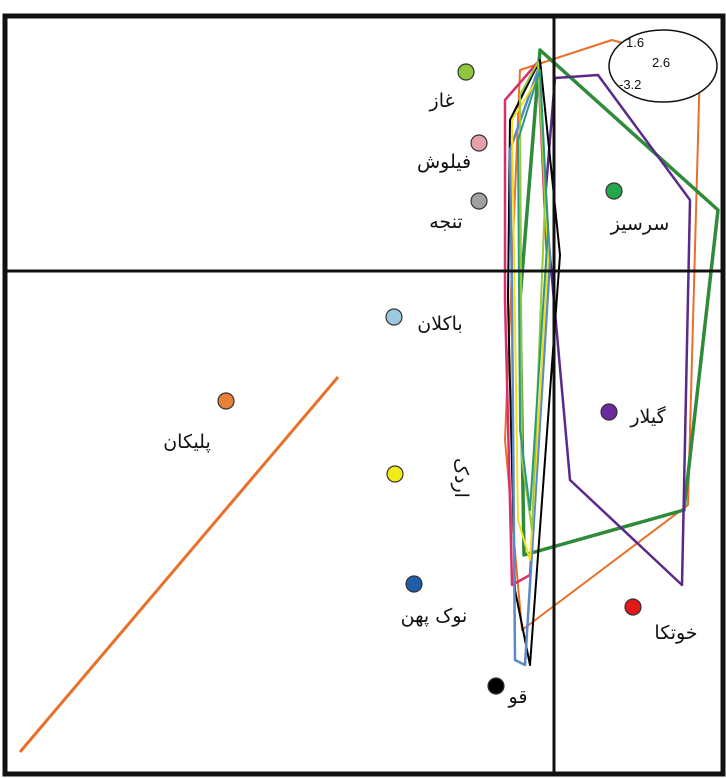  What do you see at coordinates (647, 416) in the screenshot?
I see `point-label: گیلار` at bounding box center [647, 416].